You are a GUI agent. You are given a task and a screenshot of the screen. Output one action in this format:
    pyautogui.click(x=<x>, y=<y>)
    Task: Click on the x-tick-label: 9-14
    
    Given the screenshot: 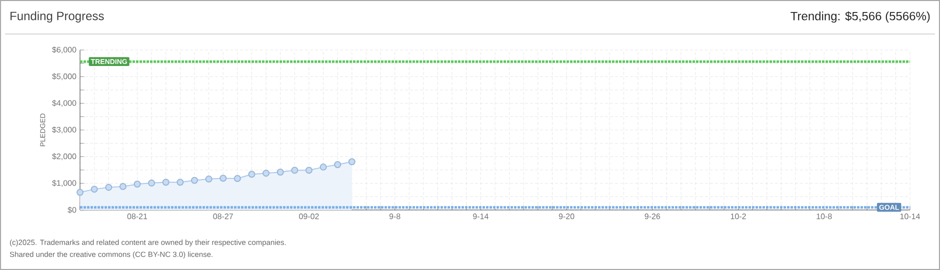 What is the action you would take?
    pyautogui.click(x=480, y=217)
    